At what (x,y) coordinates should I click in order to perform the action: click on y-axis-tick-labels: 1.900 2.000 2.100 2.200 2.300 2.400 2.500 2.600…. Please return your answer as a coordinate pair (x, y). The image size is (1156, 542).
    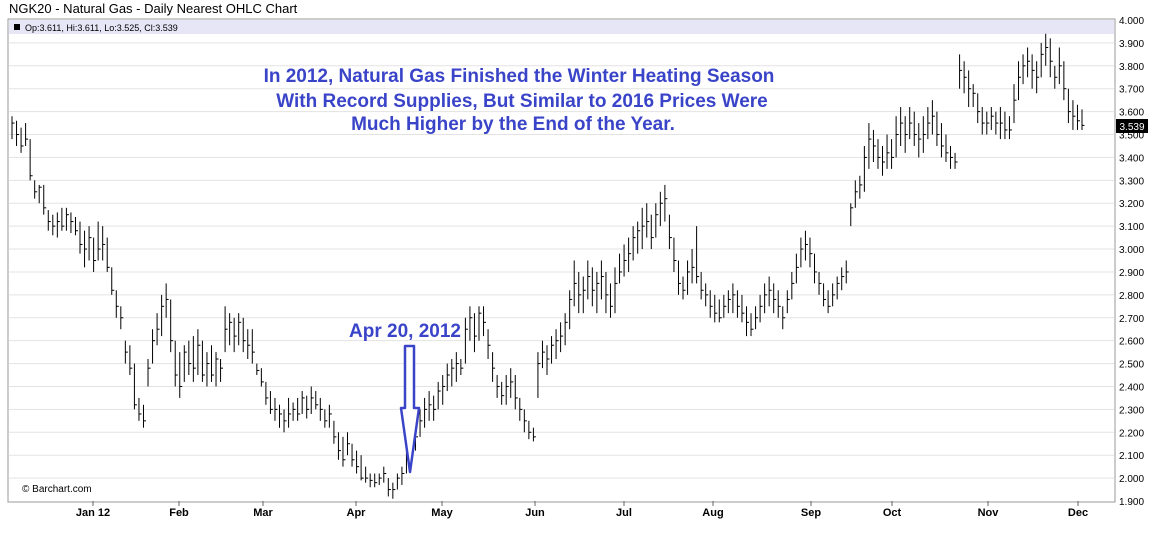
    Looking at the image, I should click on (1131, 262).